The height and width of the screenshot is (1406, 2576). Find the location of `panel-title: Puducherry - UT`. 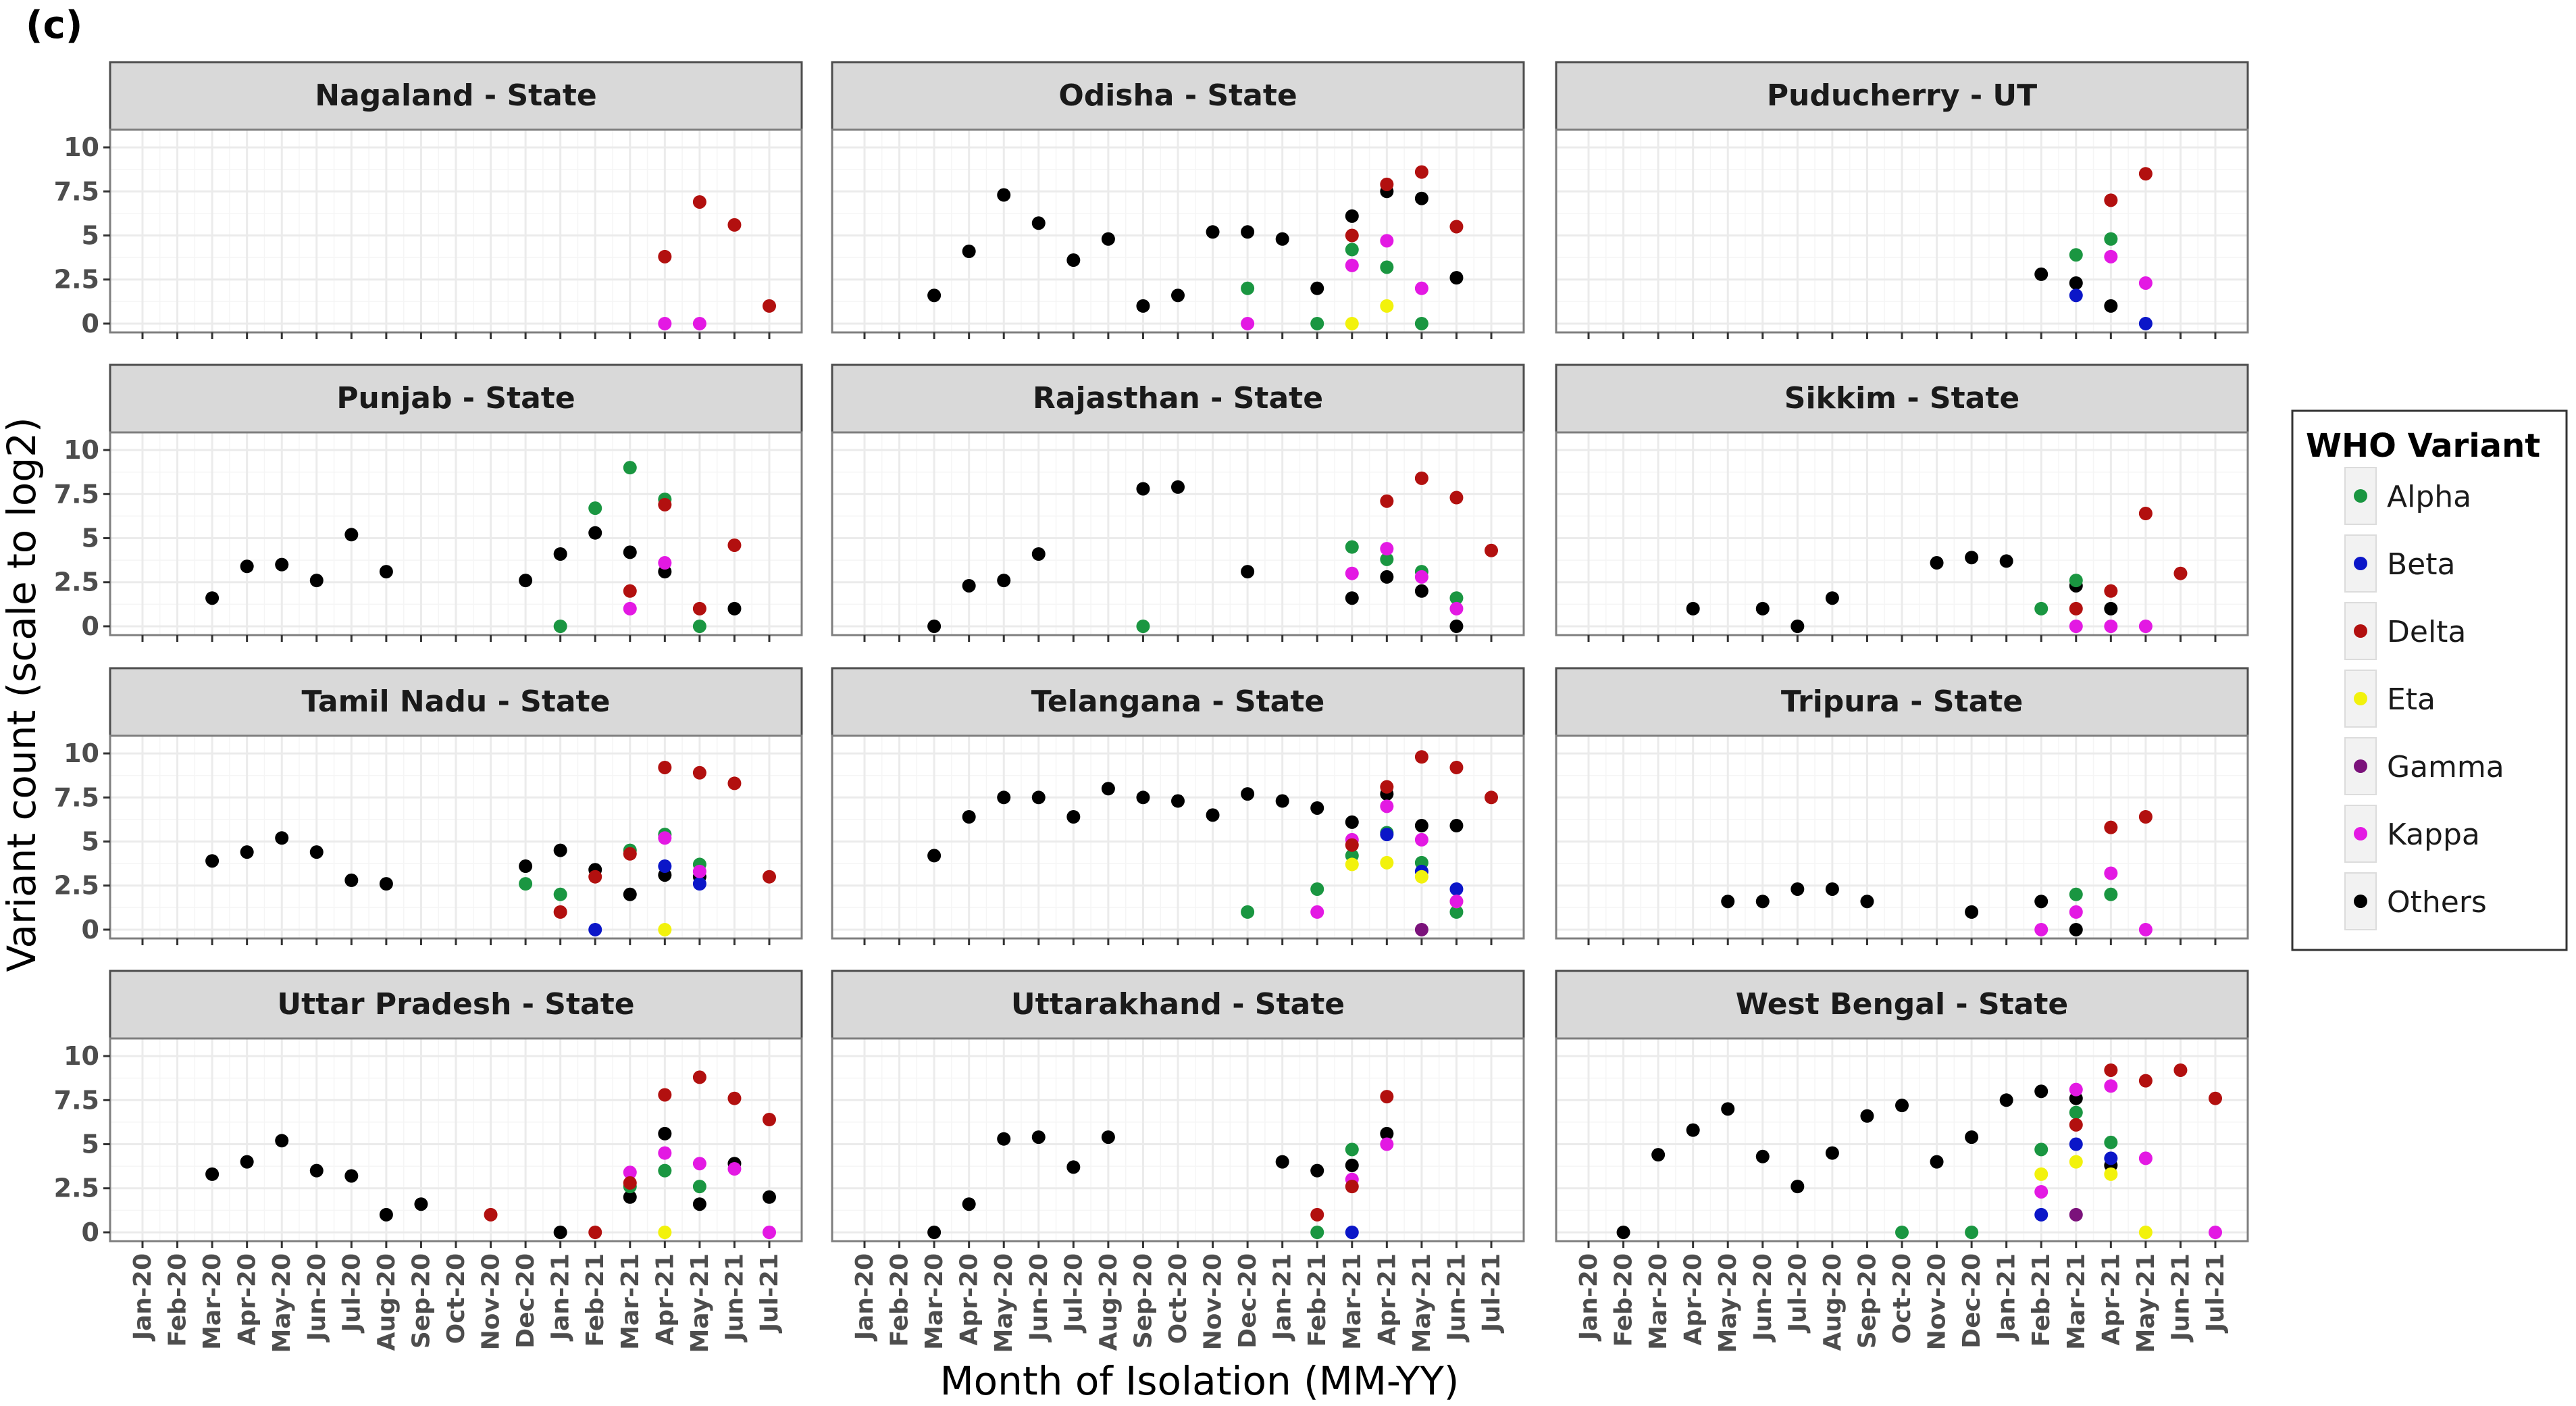

panel-title: Puducherry - UT is located at coordinates (1902, 95).